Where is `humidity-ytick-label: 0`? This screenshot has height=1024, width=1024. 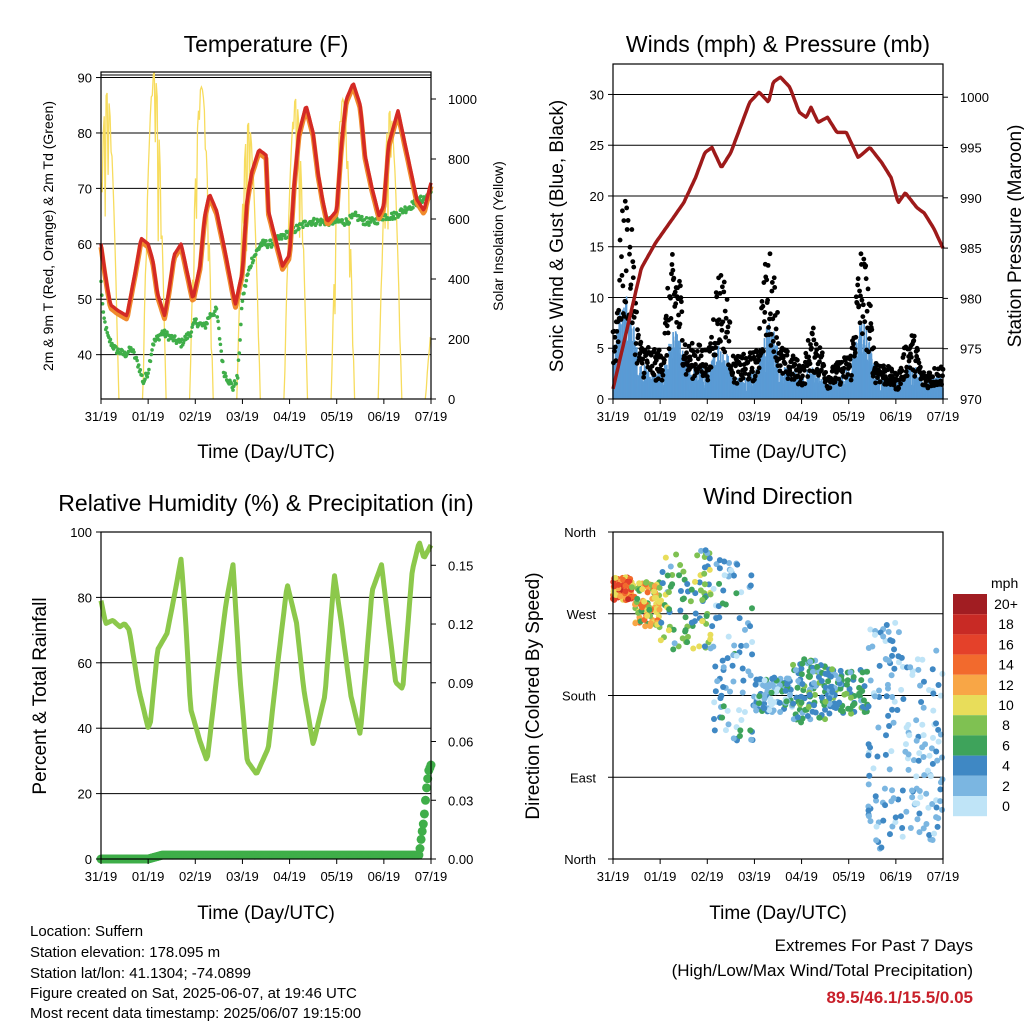 humidity-ytick-label: 0 is located at coordinates (88, 859).